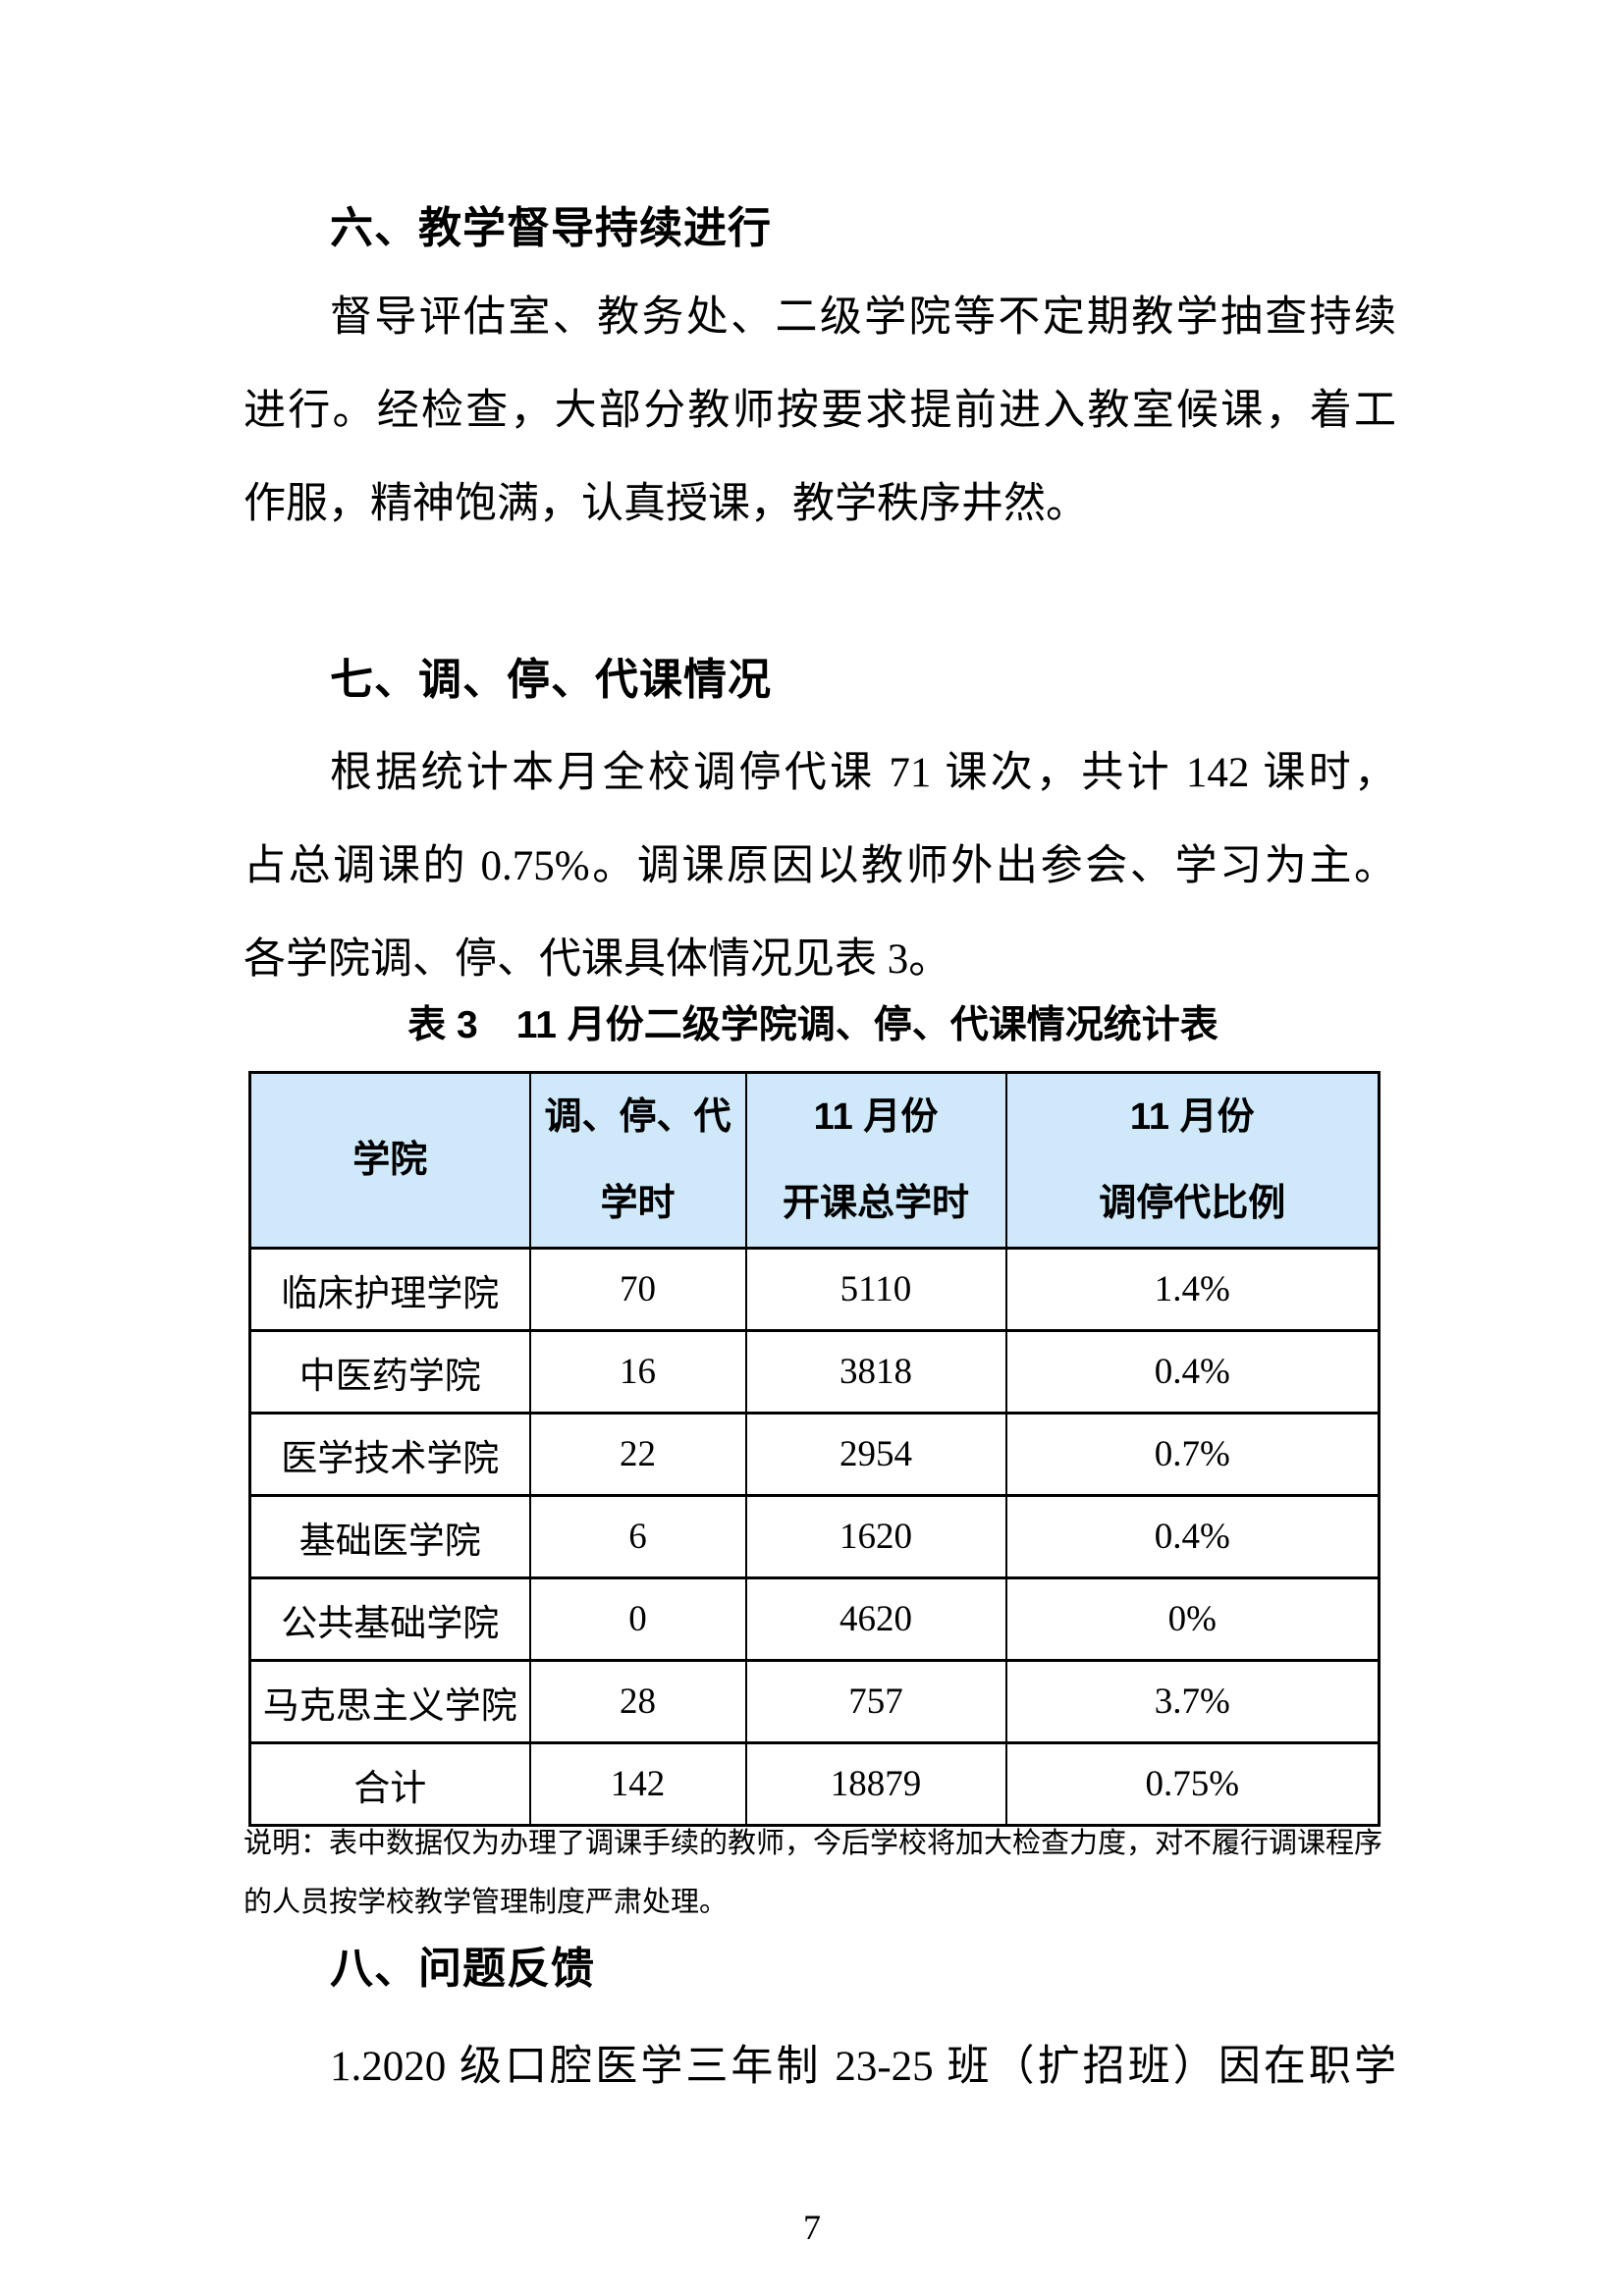 This screenshot has height=2296, width=1624. I want to click on section-8-paragraph: 1.2020 级口腔医学三年制 23-25 班（扩招班）因在职学, so click(820, 2066).